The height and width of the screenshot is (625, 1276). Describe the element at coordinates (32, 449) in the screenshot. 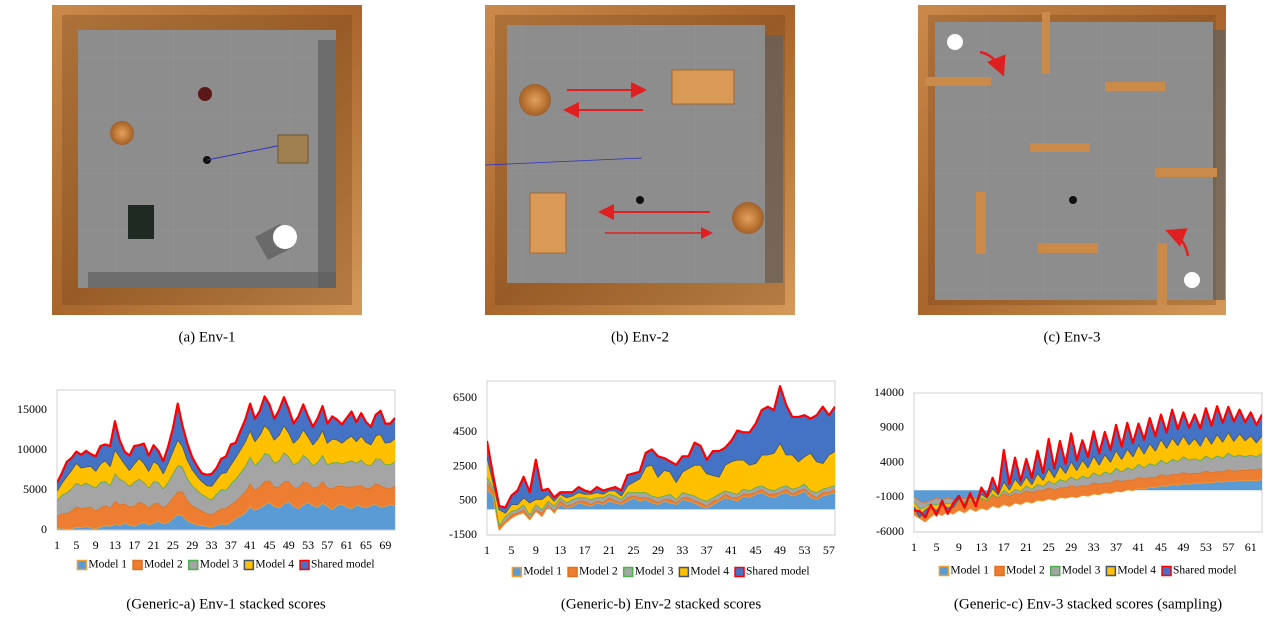

I see `y-tick-label: 10000` at that location.